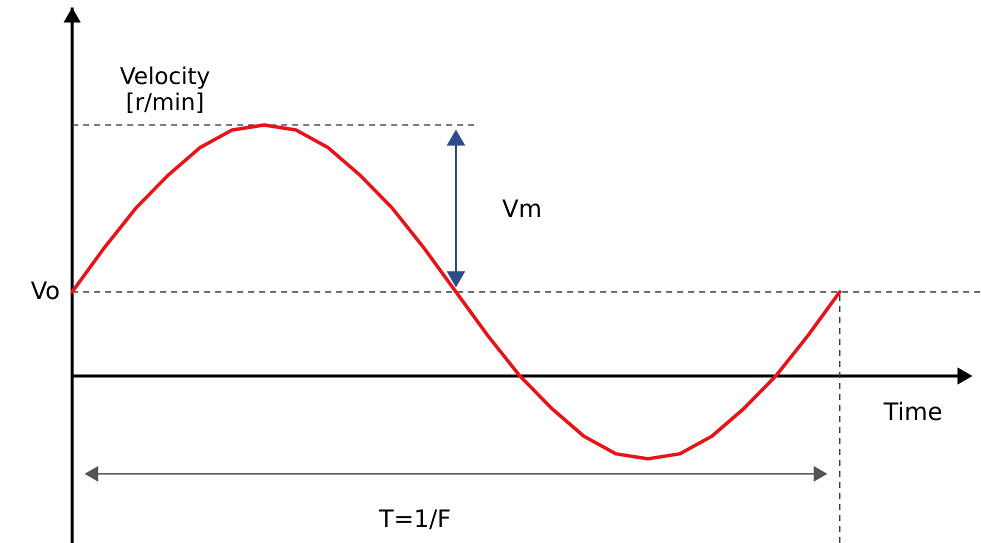  Describe the element at coordinates (414, 519) in the screenshot. I see `text: T=1/F` at that location.